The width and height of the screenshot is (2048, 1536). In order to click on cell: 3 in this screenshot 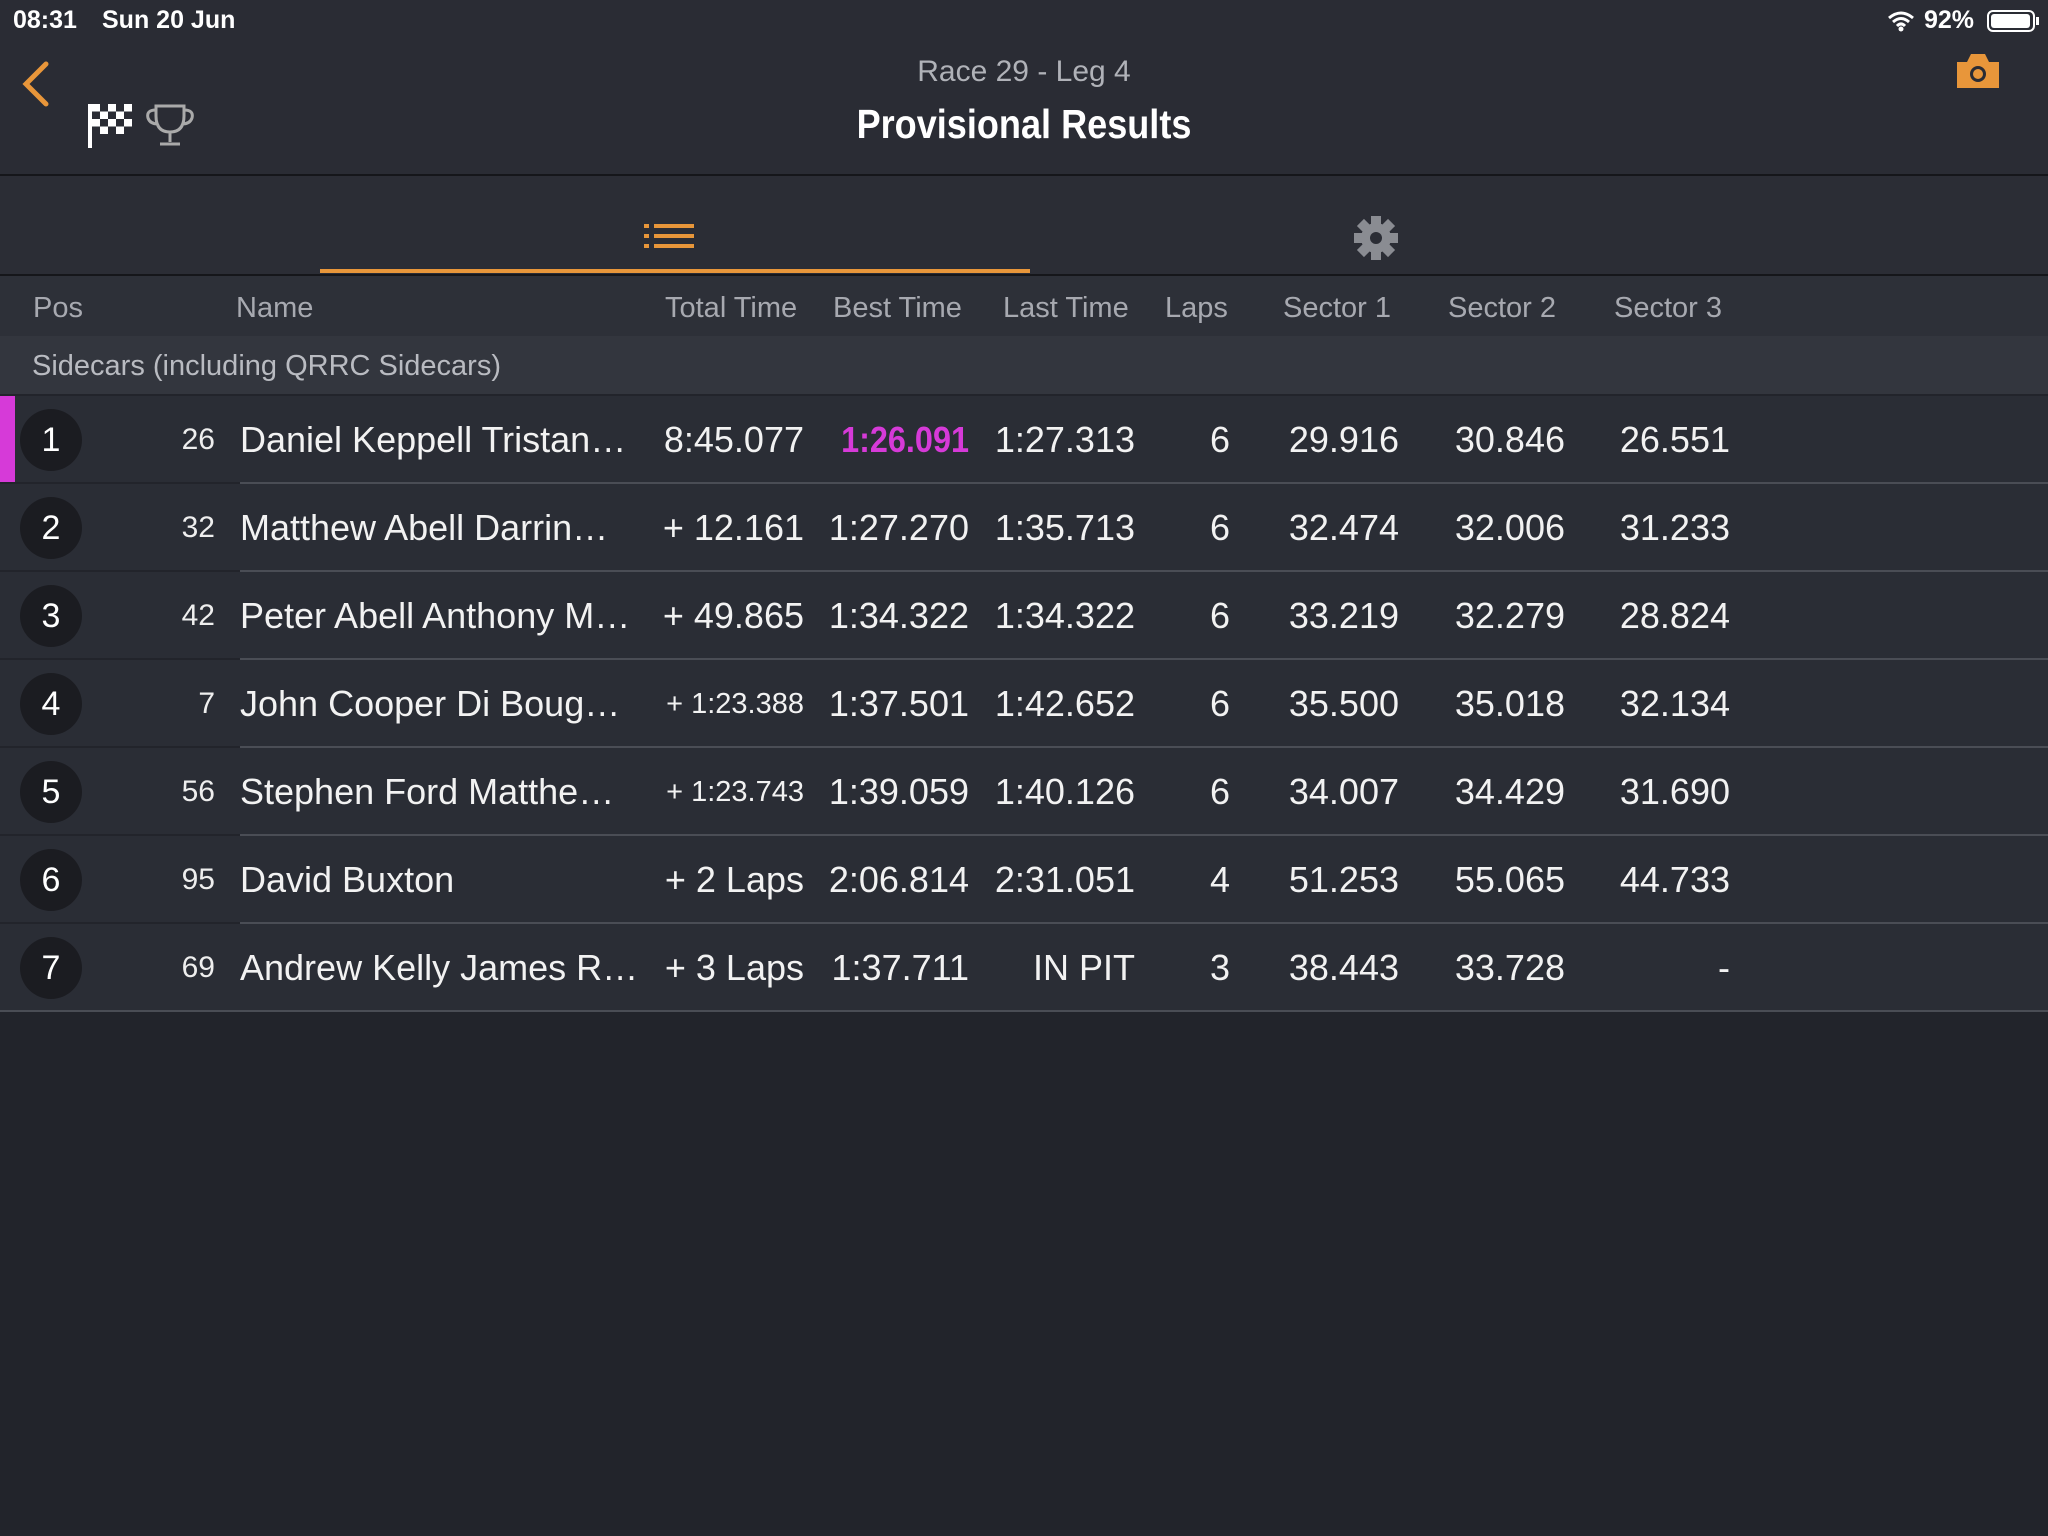, I will do `click(1220, 967)`.